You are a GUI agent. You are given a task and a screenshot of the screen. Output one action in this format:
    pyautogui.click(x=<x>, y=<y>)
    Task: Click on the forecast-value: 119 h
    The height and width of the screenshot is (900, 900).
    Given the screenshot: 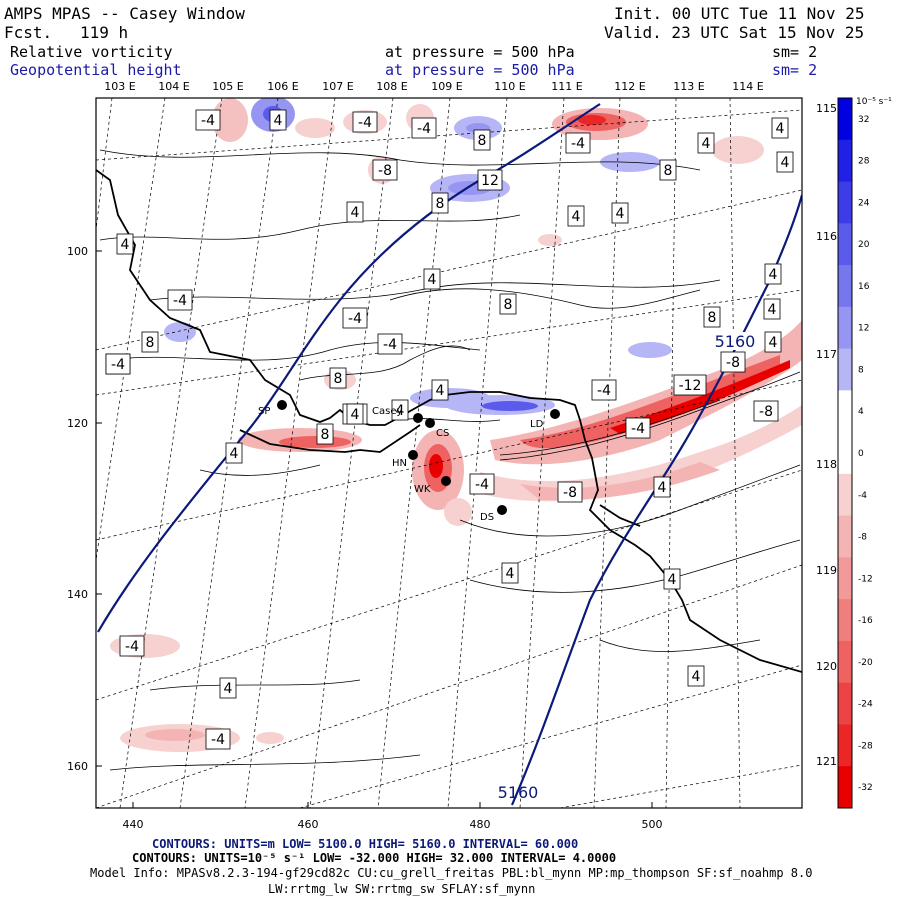 What is the action you would take?
    pyautogui.click(x=104, y=32)
    